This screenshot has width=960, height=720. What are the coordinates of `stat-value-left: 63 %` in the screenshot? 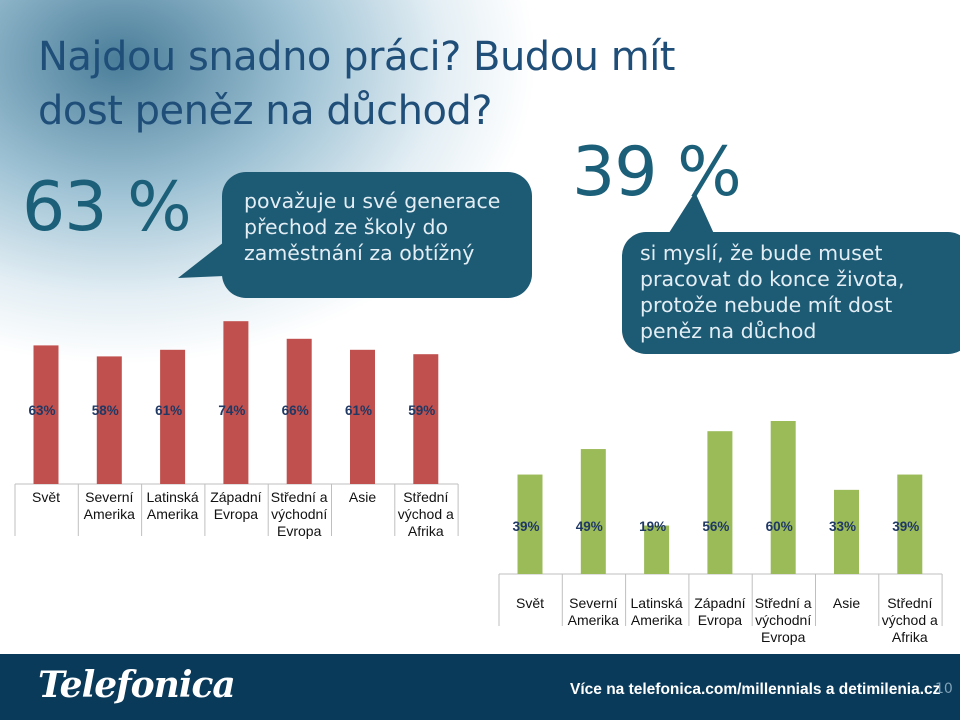 It's located at (107, 207).